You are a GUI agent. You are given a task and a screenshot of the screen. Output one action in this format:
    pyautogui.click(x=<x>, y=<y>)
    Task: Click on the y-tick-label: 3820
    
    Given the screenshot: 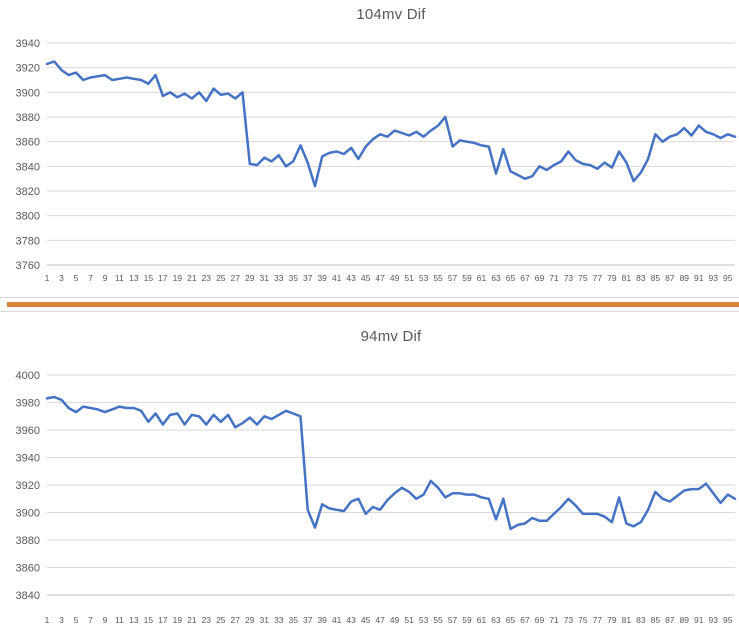 What is the action you would take?
    pyautogui.click(x=28, y=192)
    